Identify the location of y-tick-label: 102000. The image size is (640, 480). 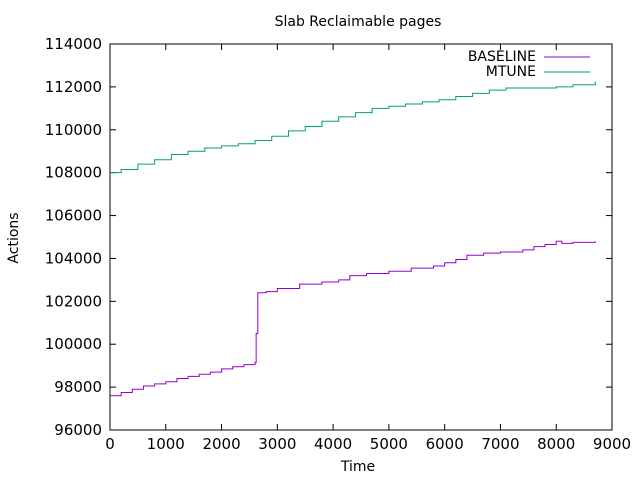
(73, 301).